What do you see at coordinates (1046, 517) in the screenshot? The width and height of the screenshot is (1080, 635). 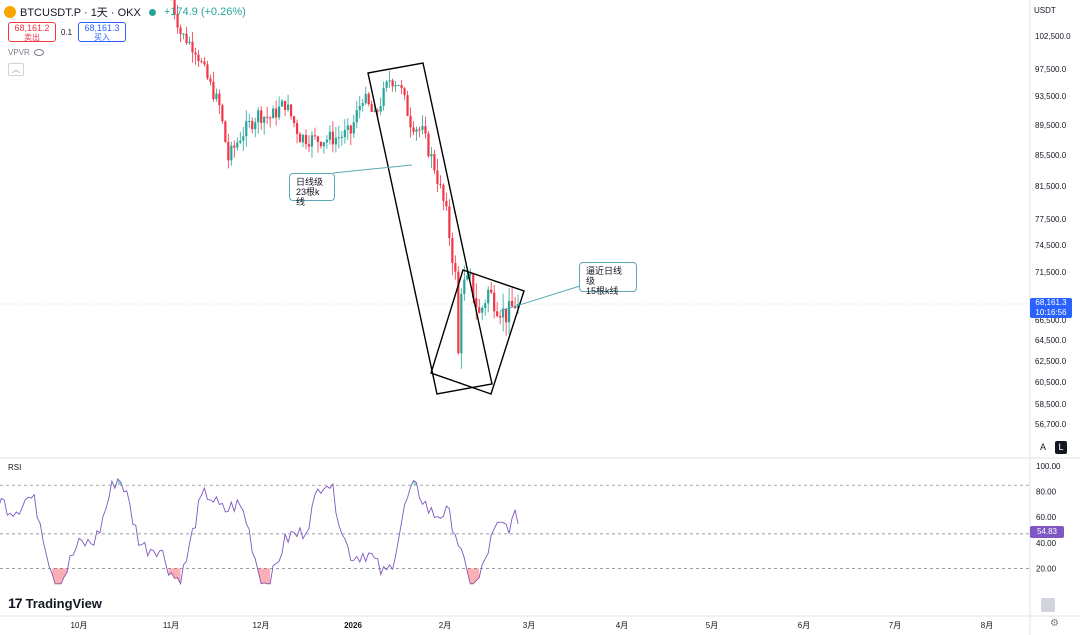 I see `rsi-axis-tick: 60.00` at bounding box center [1046, 517].